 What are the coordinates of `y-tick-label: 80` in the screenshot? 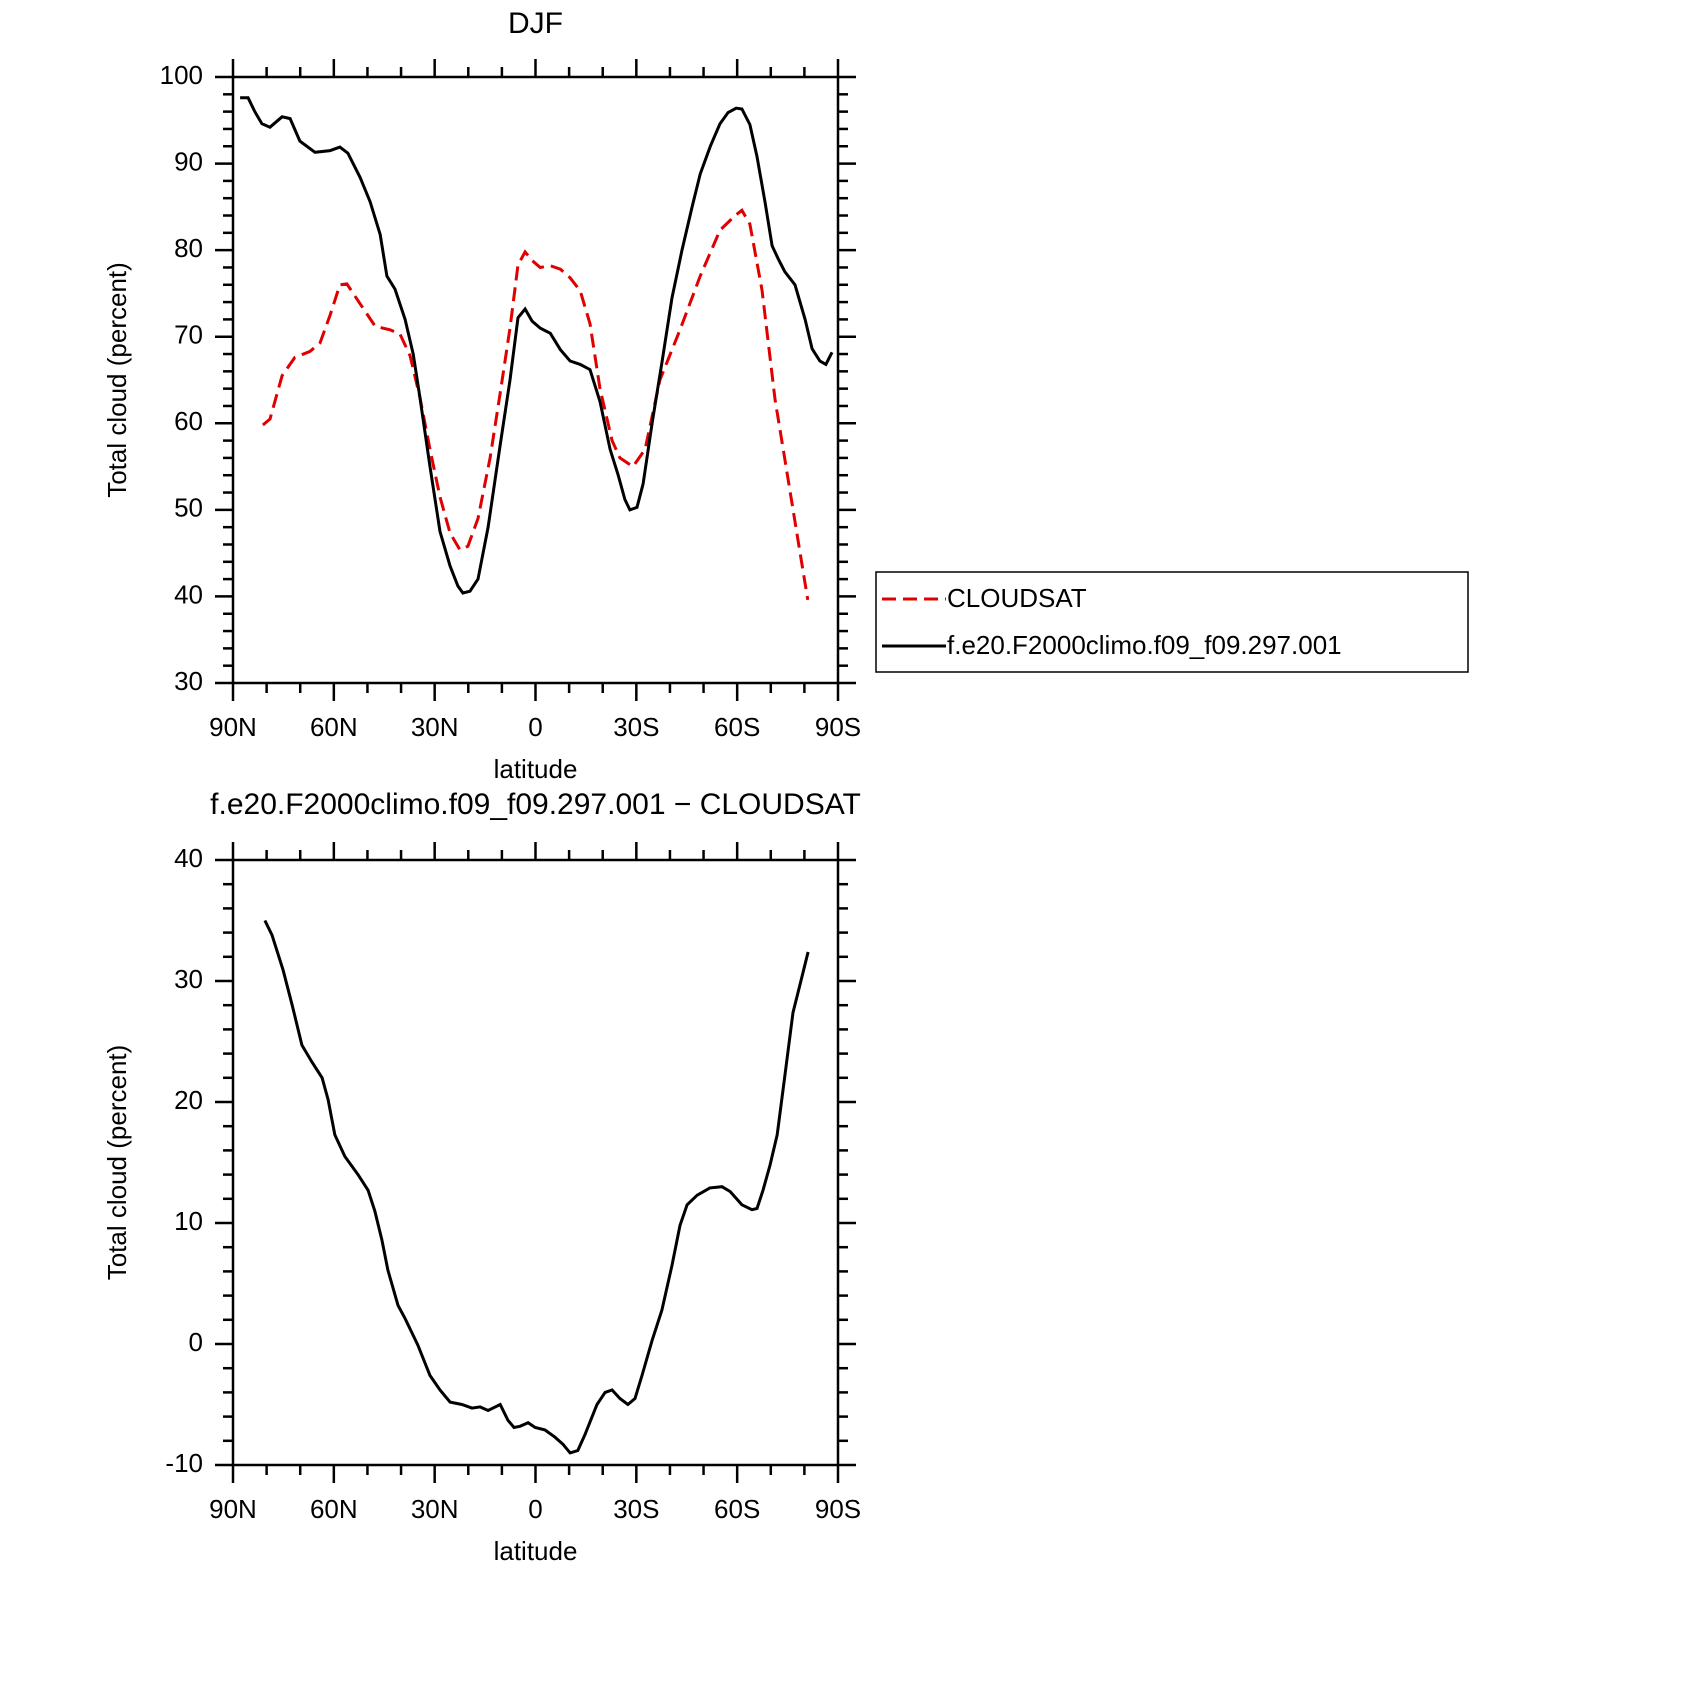 It's located at (188, 248).